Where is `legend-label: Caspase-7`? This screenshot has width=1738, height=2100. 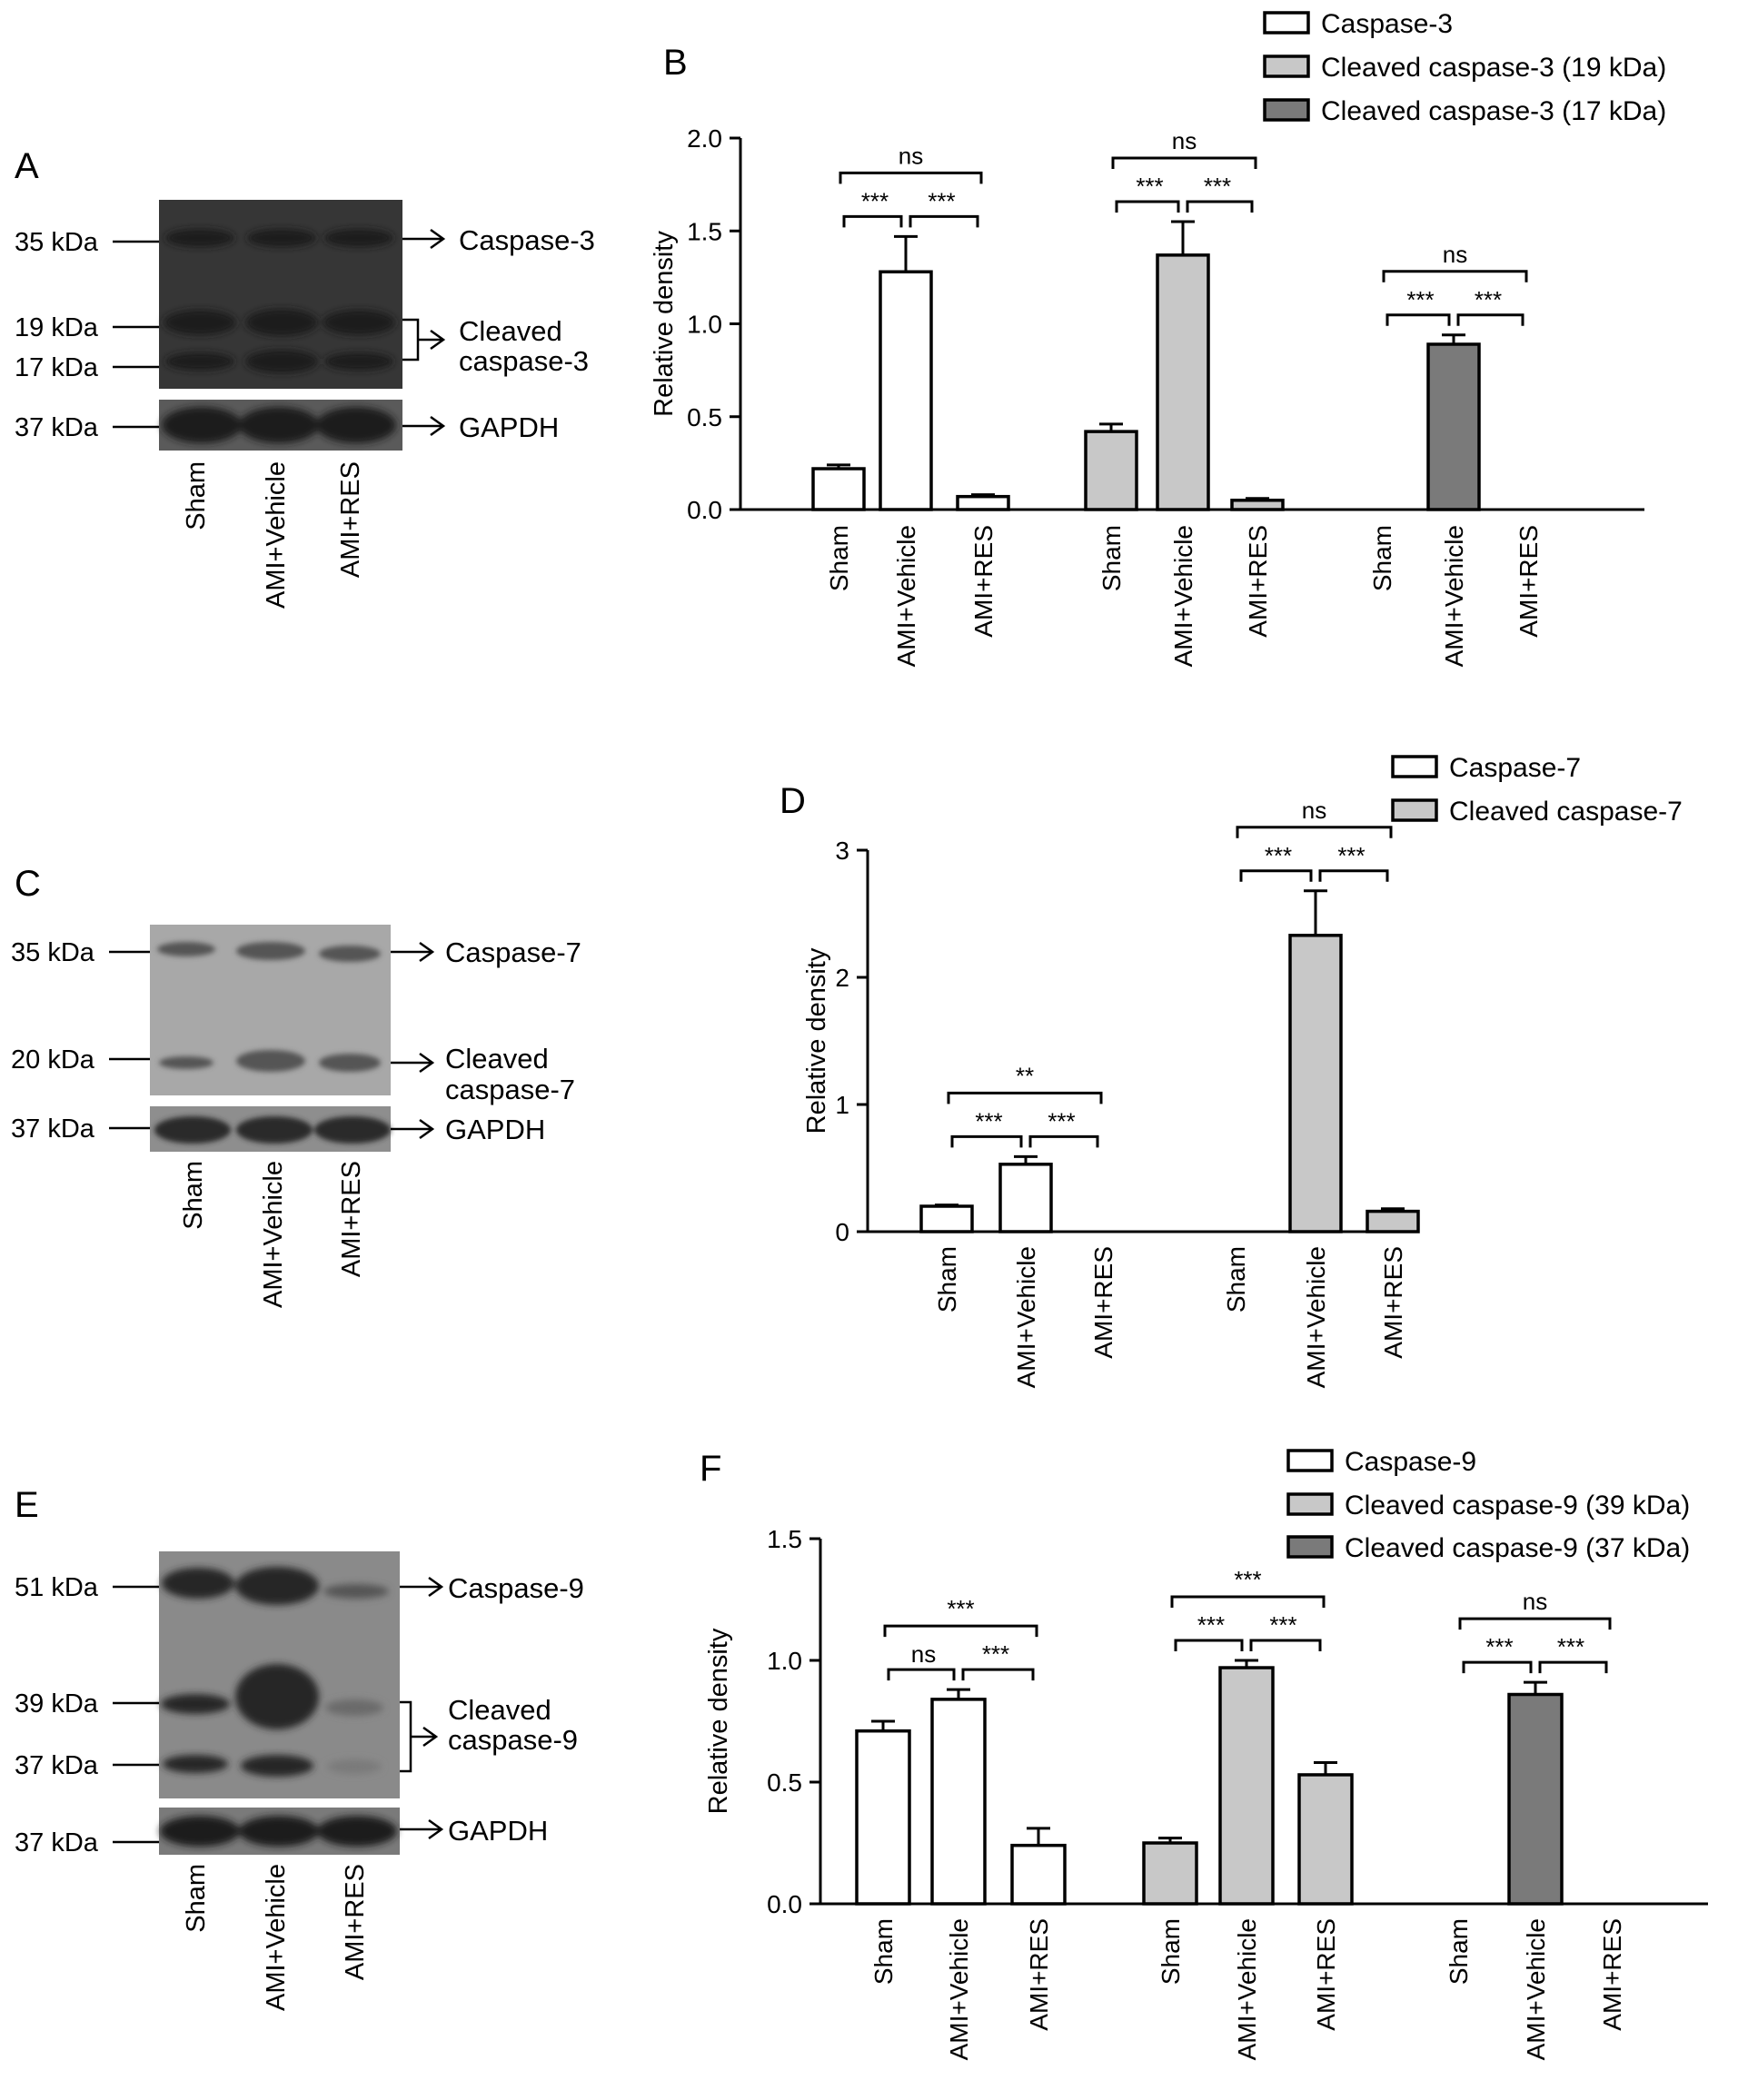 legend-label: Caspase-7 is located at coordinates (1515, 768).